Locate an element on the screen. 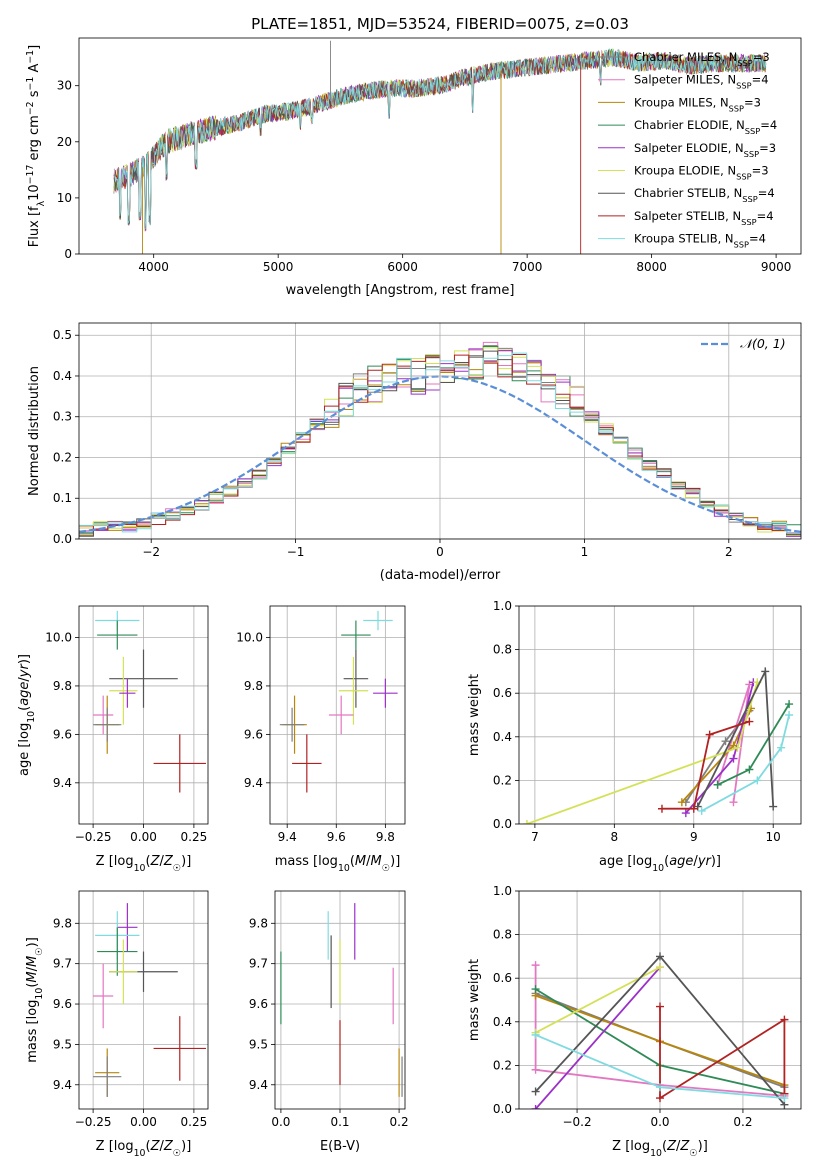  legend-label: Salpeter ELODIE, NSSP=3 is located at coordinates (705, 150).